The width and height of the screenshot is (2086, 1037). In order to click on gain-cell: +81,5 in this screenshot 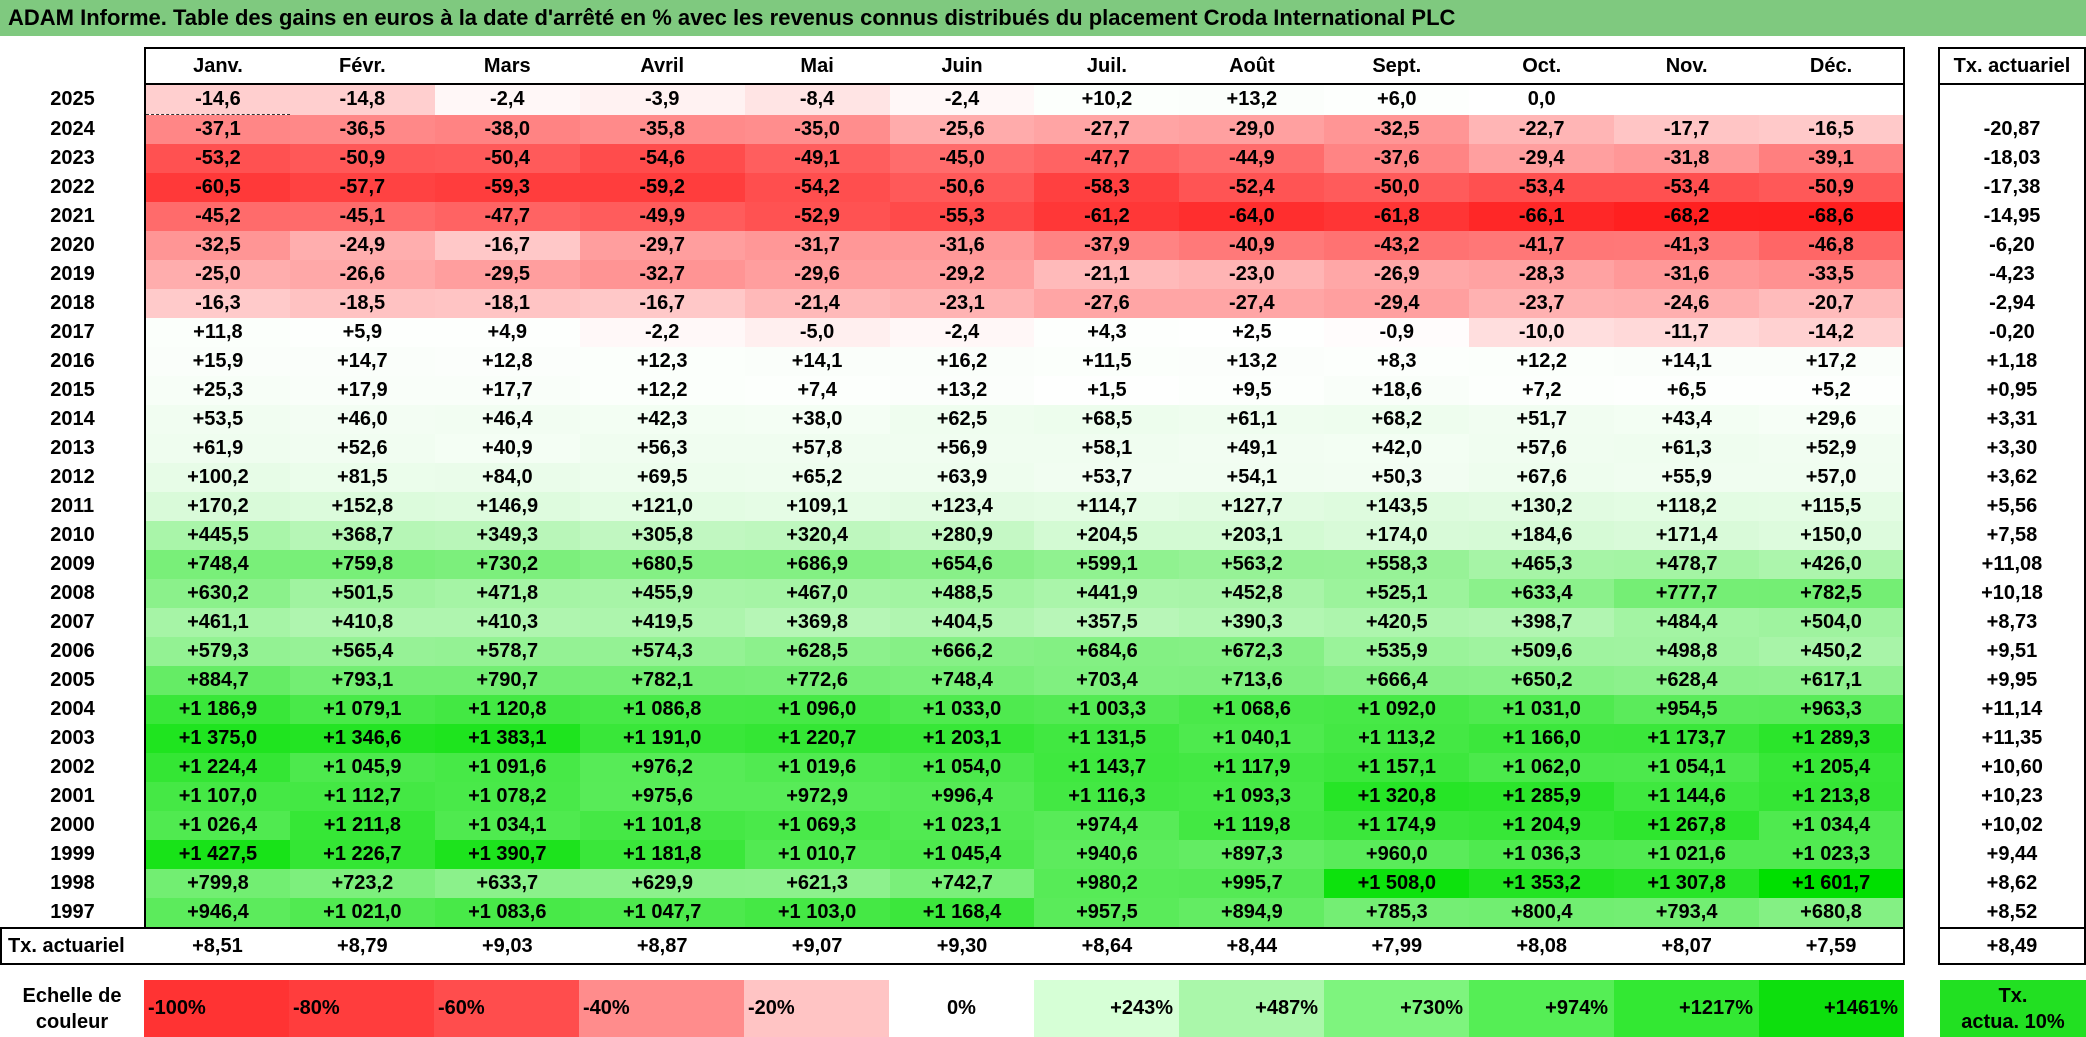, I will do `click(362, 477)`.